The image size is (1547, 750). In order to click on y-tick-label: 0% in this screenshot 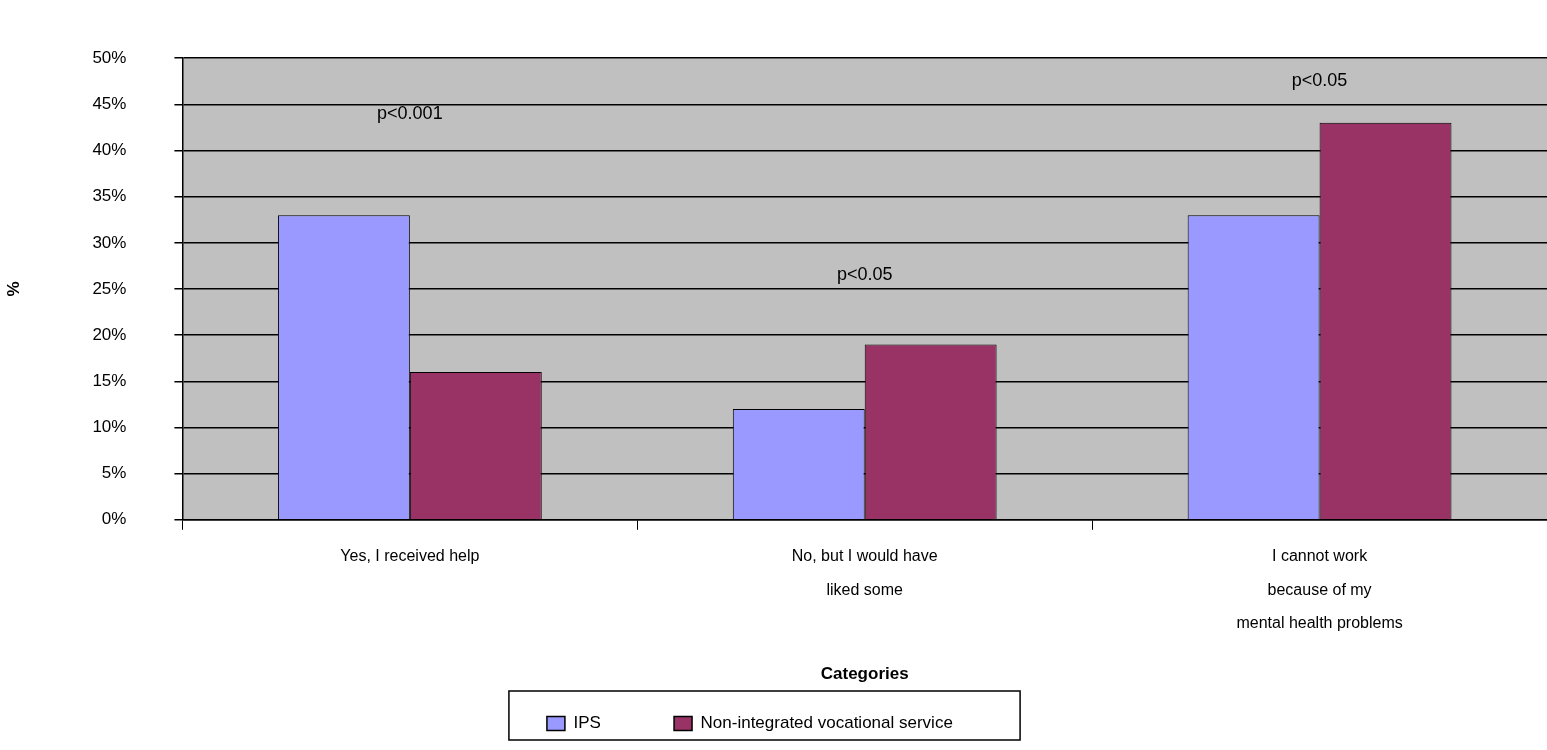, I will do `click(114, 519)`.